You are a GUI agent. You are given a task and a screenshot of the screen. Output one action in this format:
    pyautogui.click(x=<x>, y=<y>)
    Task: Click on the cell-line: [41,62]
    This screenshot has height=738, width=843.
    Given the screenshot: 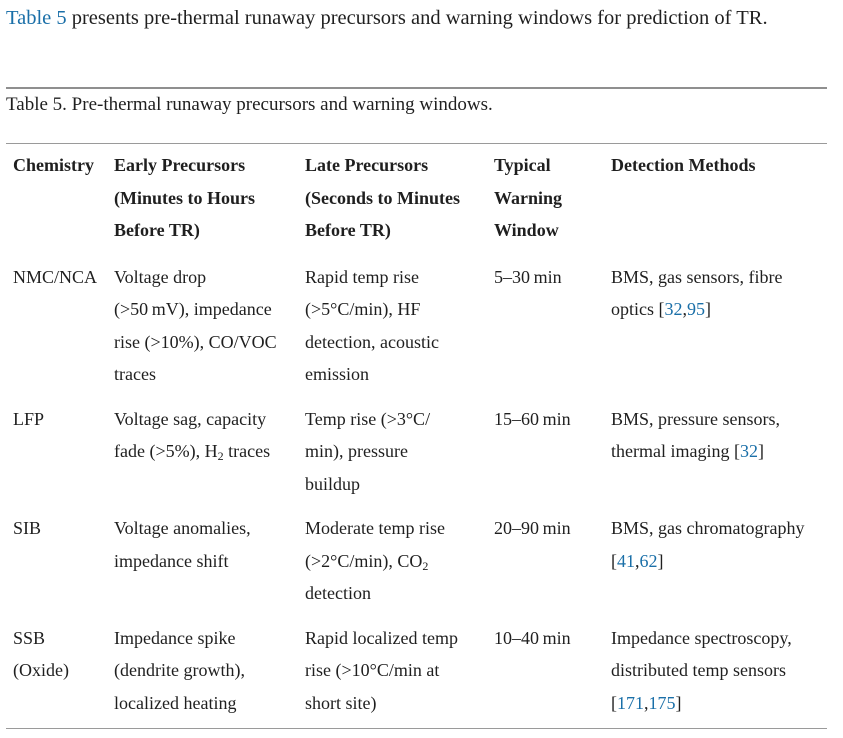 What is the action you would take?
    pyautogui.click(x=718, y=561)
    